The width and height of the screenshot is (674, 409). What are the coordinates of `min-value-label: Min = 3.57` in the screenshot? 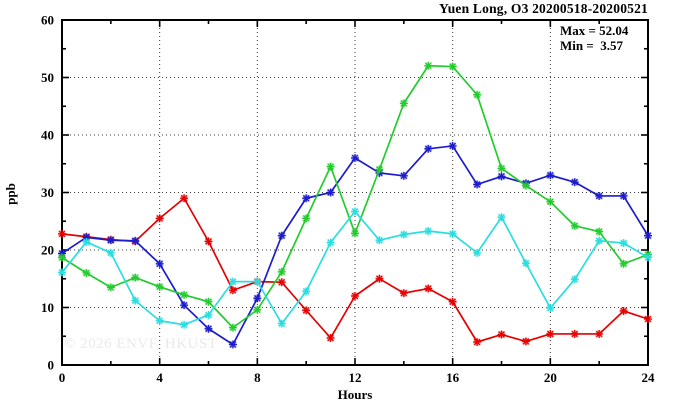 It's located at (592, 45).